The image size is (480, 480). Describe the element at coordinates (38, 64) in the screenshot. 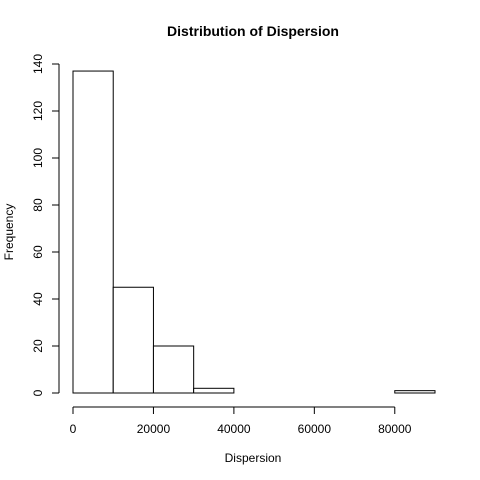

I see `y-tick-label: 140` at that location.